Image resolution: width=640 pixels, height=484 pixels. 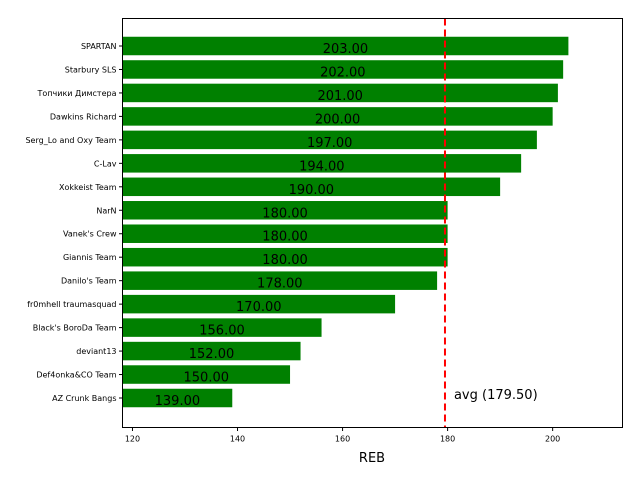 What do you see at coordinates (77, 93) in the screenshot?
I see `y-tick-label: Топчики Димстера` at bounding box center [77, 93].